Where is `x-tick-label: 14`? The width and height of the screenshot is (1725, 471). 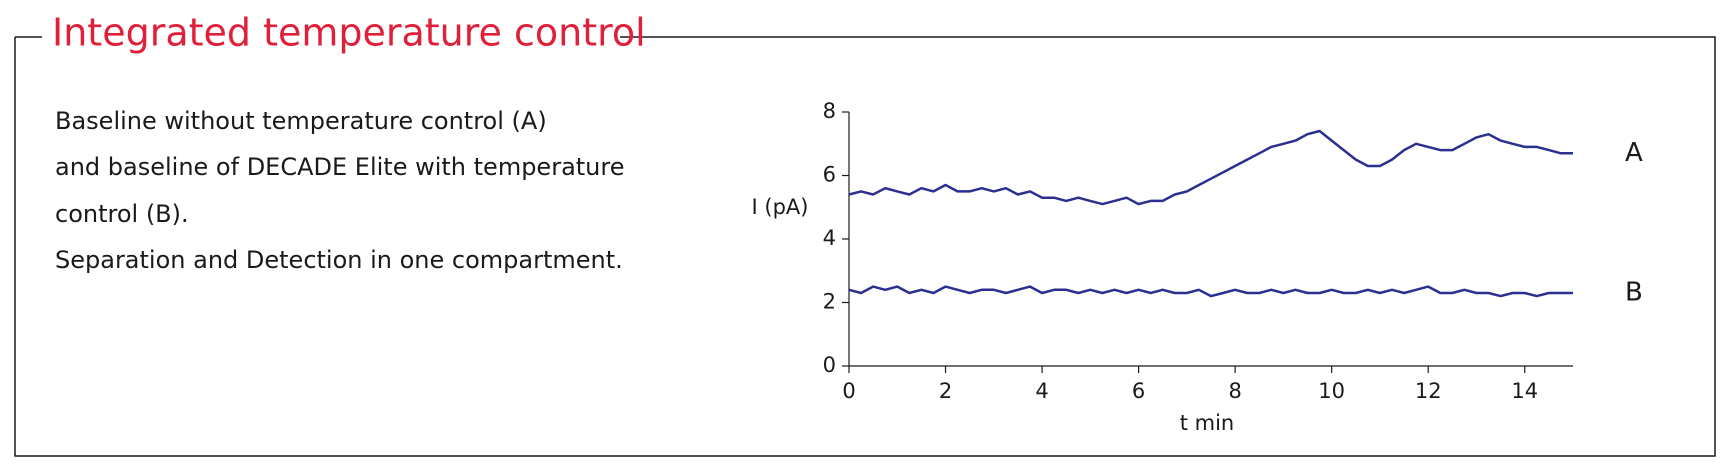 x-tick-label: 14 is located at coordinates (1524, 391).